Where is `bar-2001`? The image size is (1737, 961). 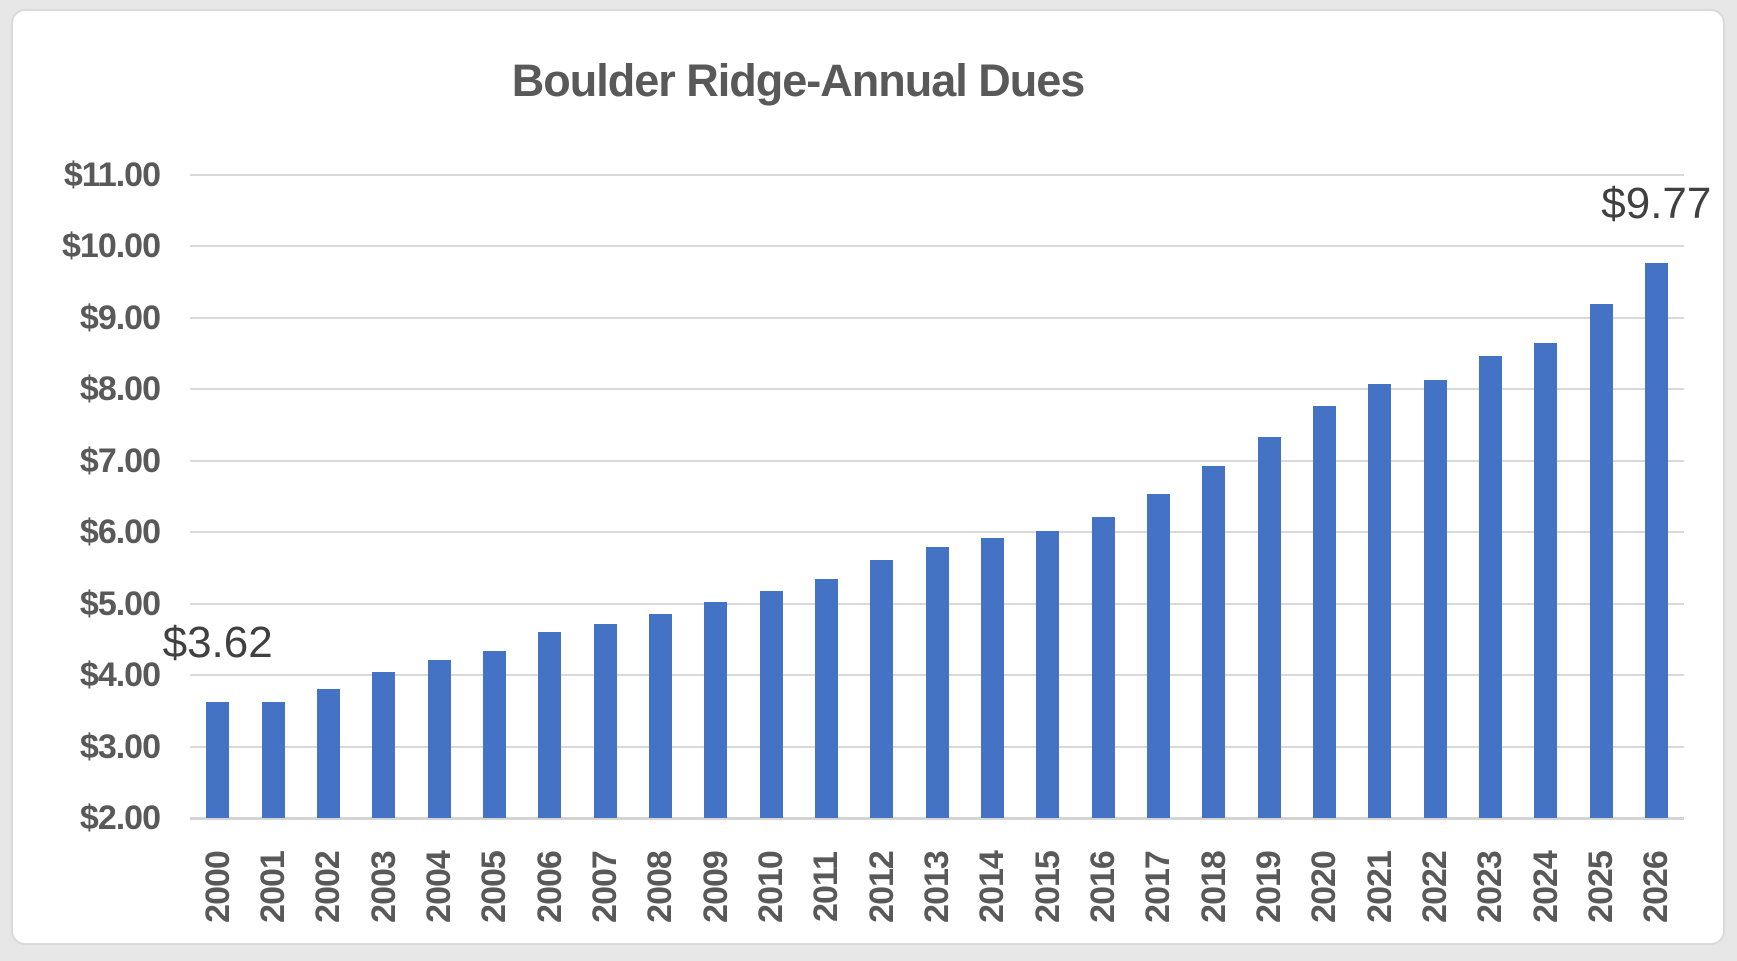 bar-2001 is located at coordinates (273, 760).